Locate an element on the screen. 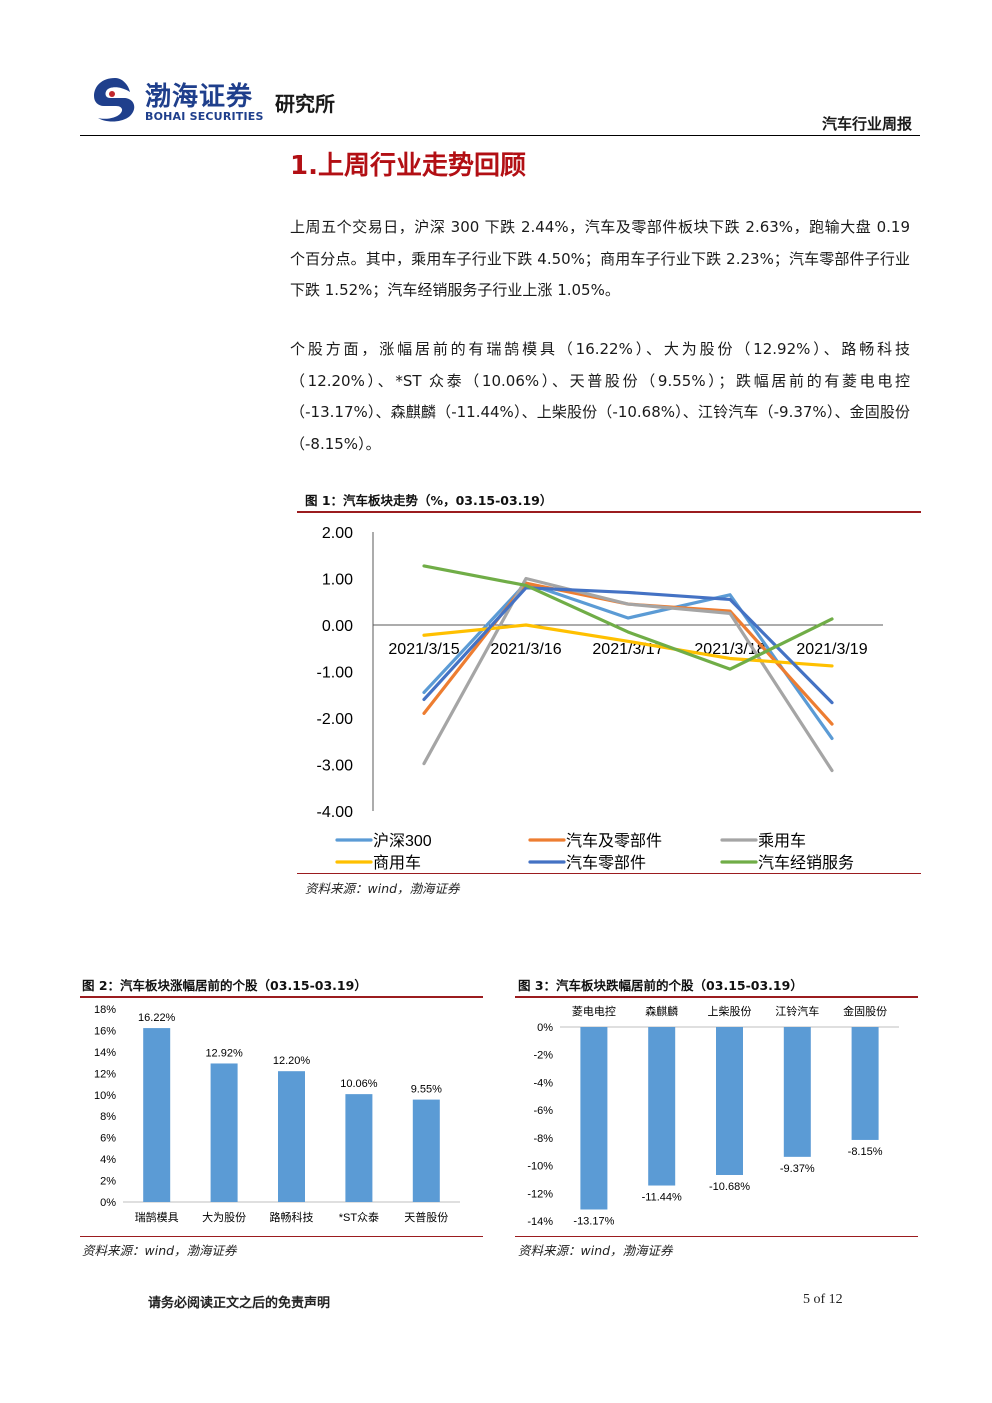 The width and height of the screenshot is (992, 1403). figure-1-title: 图 1：汽车板块走势（%，03.15-03.19） is located at coordinates (429, 500).